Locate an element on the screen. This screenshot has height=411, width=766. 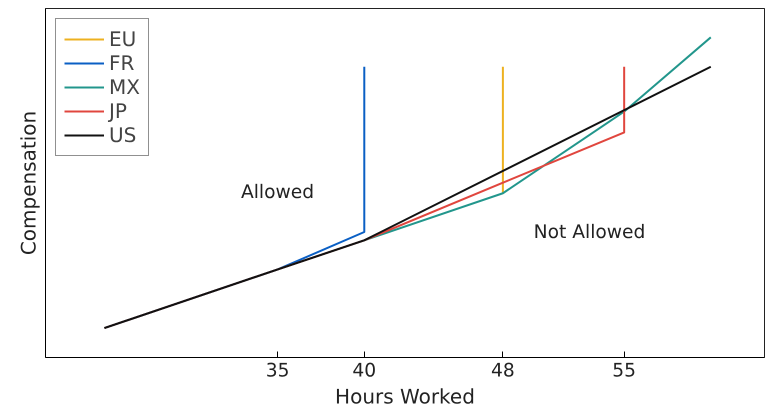
legend-label: JP is located at coordinates (118, 111).